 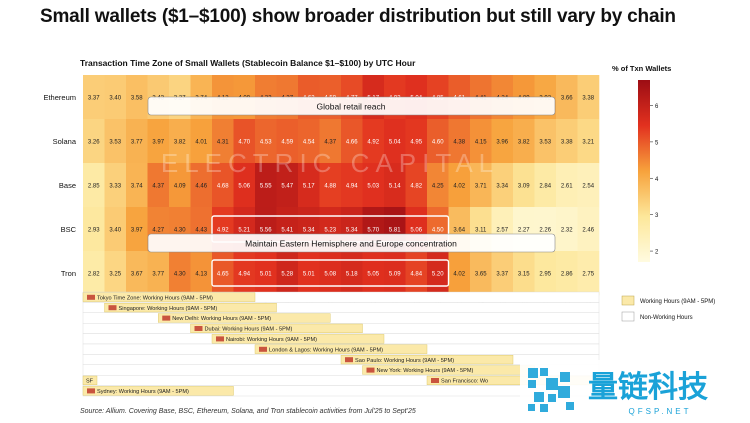 I want to click on cell-value-label: 3.37, so click(x=94, y=99).